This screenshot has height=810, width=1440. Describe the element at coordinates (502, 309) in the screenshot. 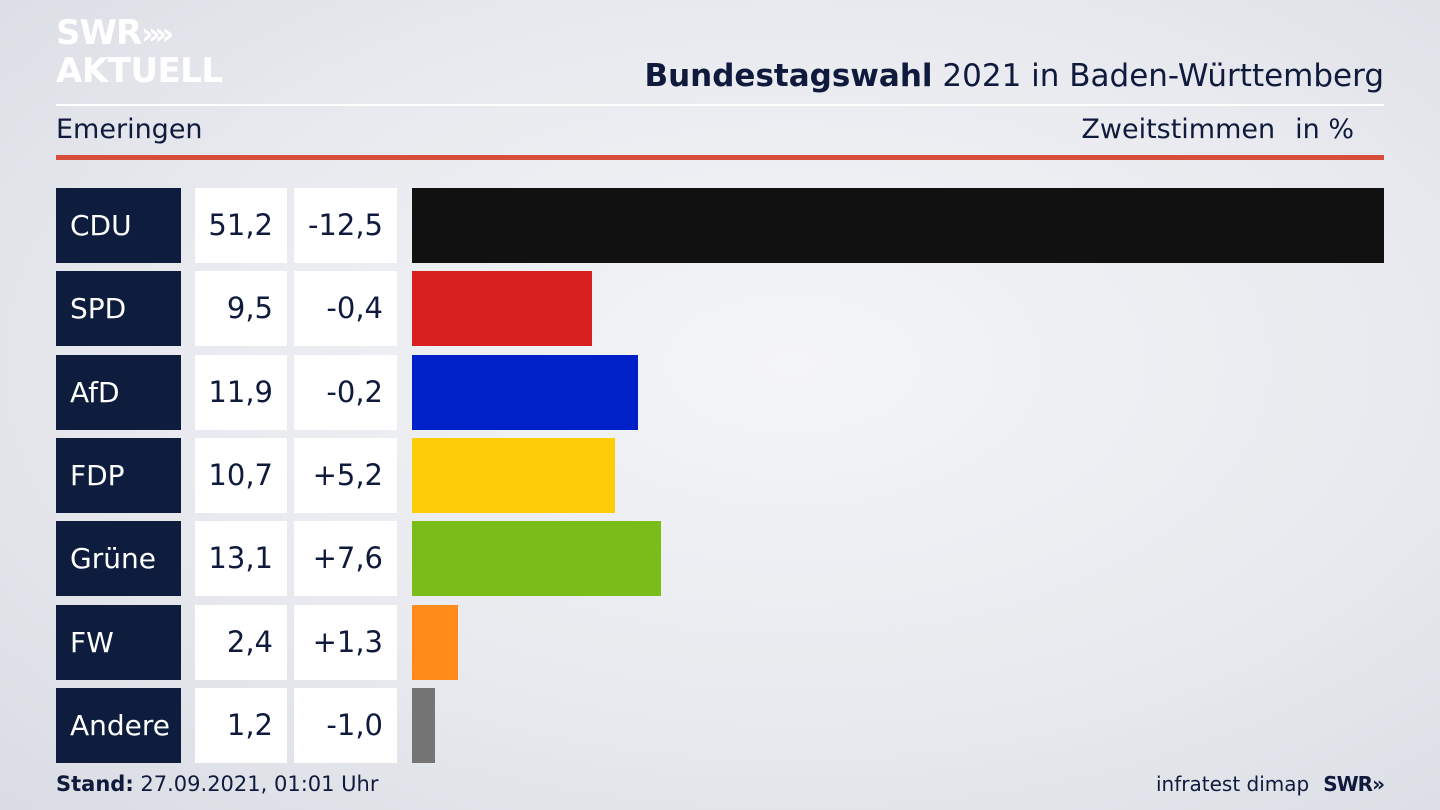

I see `bar-spd` at that location.